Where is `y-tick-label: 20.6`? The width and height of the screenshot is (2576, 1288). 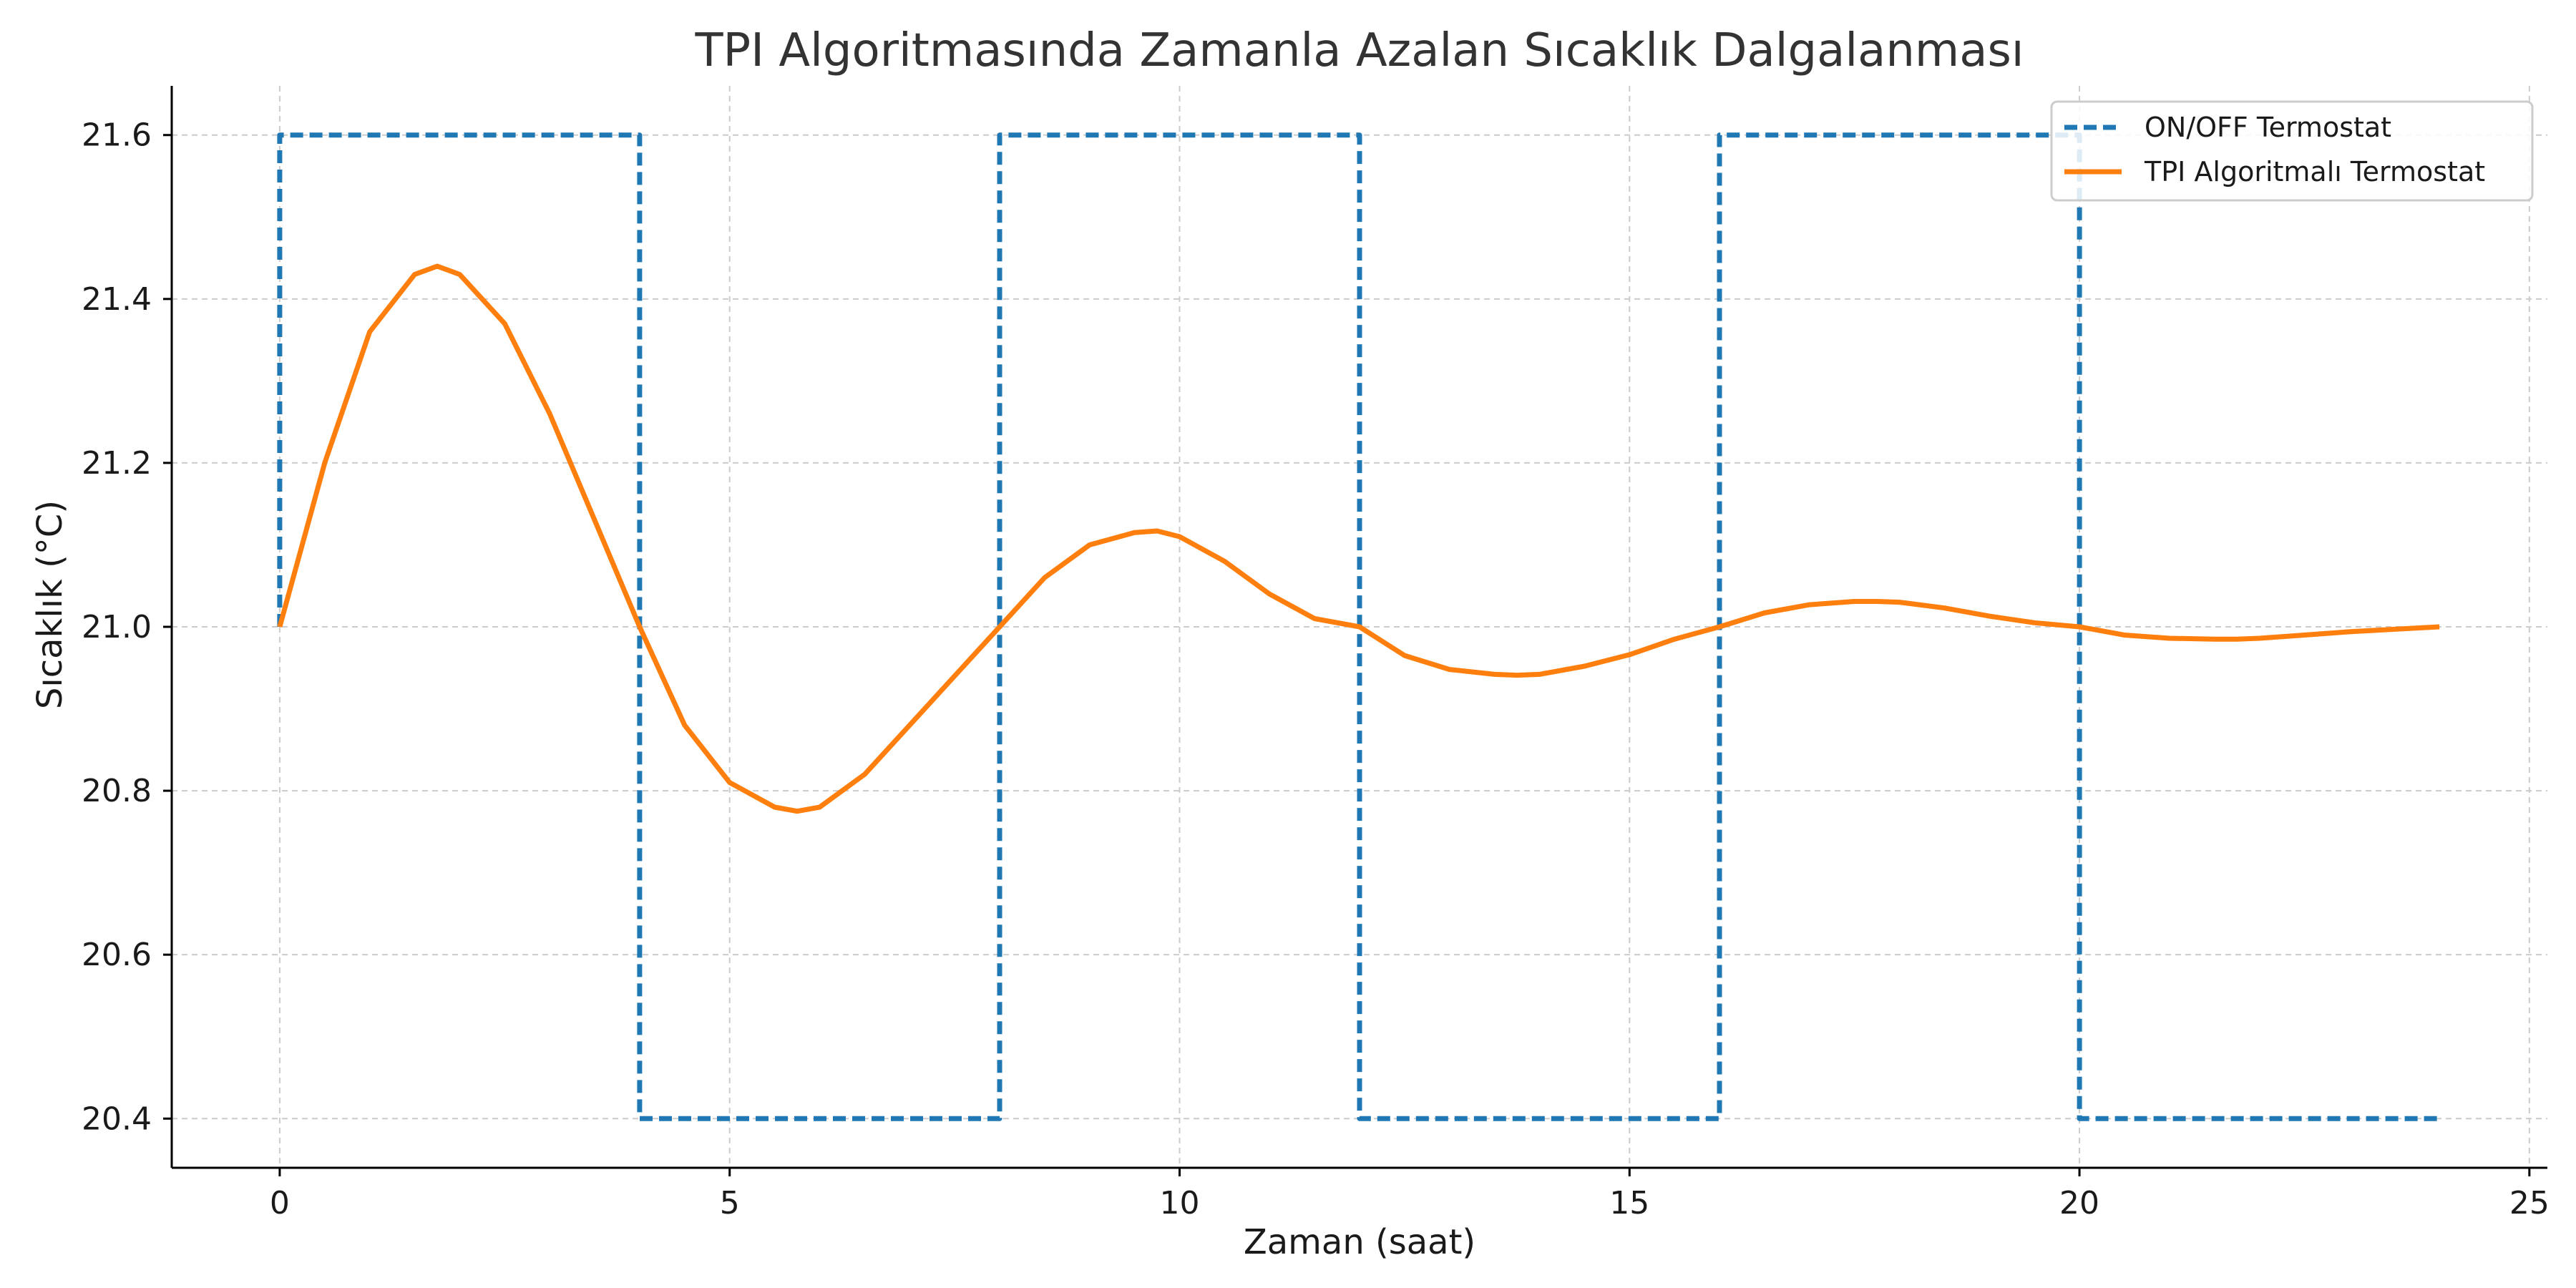
y-tick-label: 20.6 is located at coordinates (117, 955).